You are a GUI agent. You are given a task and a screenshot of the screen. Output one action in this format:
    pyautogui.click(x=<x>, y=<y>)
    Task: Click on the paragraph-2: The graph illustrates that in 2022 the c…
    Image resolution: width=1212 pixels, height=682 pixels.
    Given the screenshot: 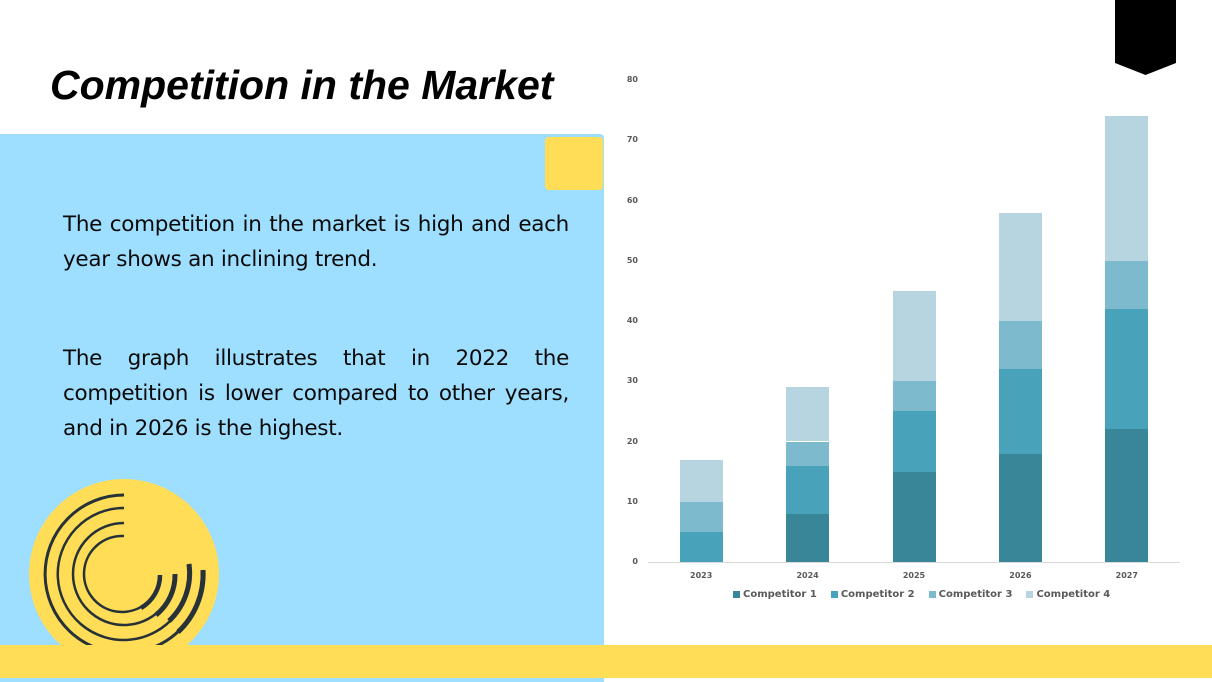 What is the action you would take?
    pyautogui.click(x=316, y=393)
    